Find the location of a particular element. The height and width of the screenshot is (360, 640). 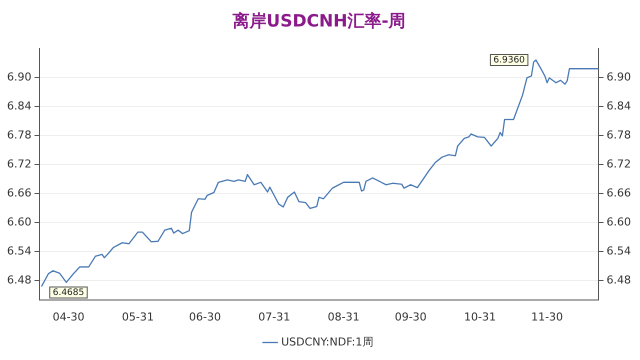

y2-tick-label: 6.78 is located at coordinates (619, 135).